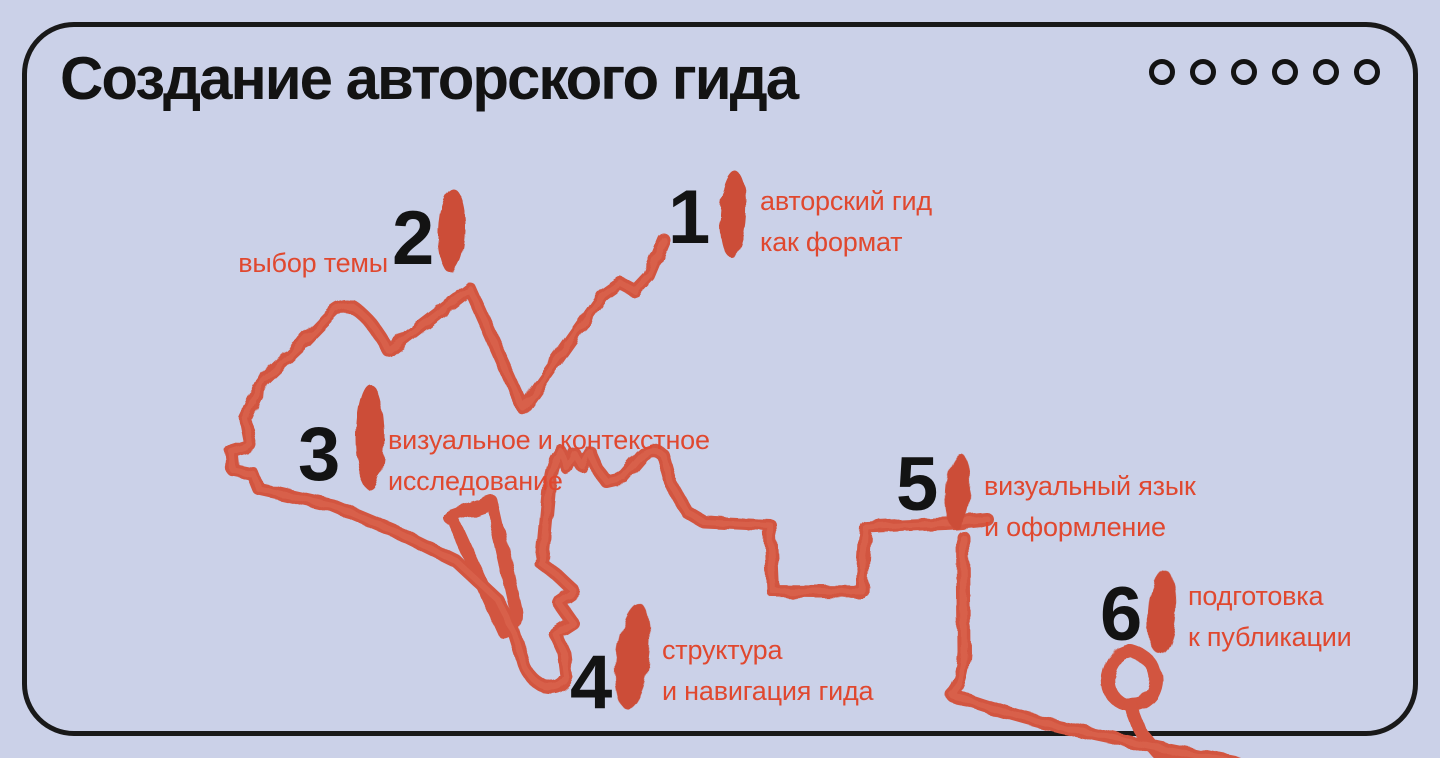 Image resolution: width=1440 pixels, height=758 pixels. What do you see at coordinates (831, 242) in the screenshot?
I see `step-1-label-line2: как формат` at bounding box center [831, 242].